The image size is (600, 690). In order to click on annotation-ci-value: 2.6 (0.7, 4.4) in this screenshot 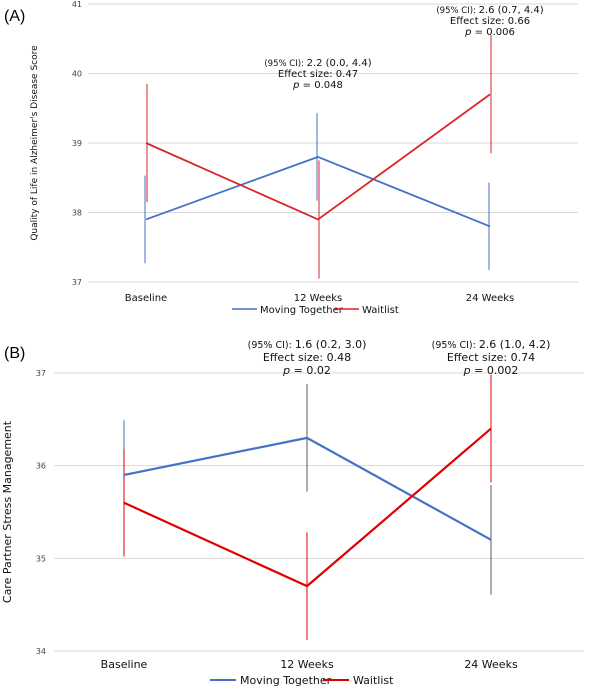, I will do `click(511, 10)`.